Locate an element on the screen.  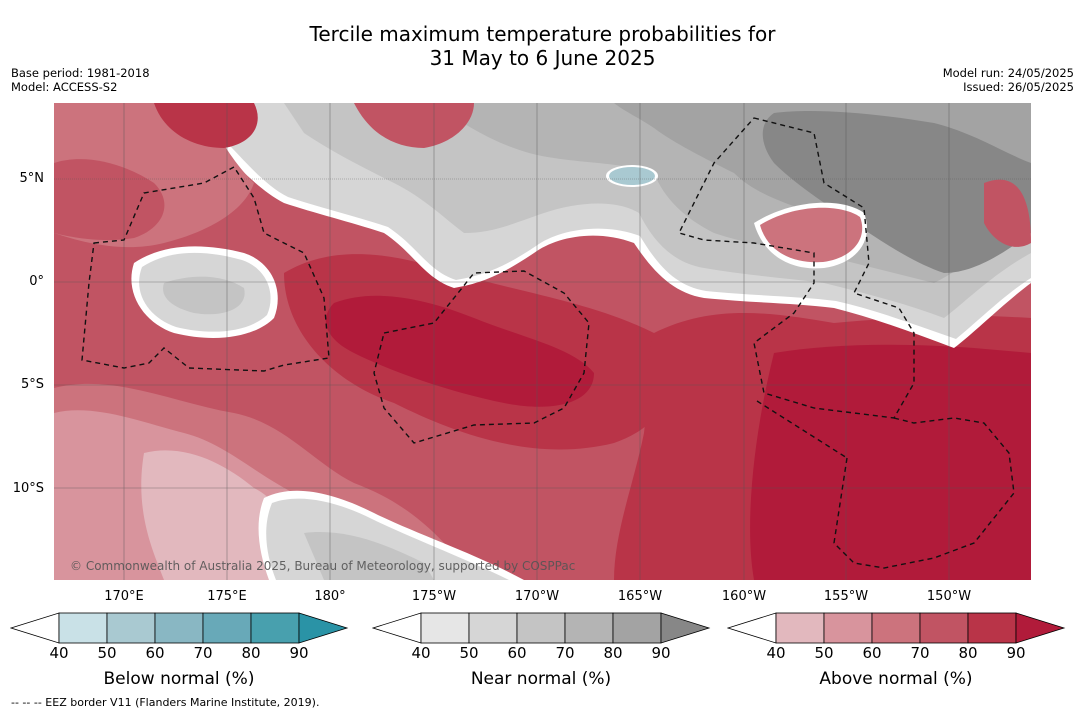
lat-label-5n: 5°N is located at coordinates (32, 178).